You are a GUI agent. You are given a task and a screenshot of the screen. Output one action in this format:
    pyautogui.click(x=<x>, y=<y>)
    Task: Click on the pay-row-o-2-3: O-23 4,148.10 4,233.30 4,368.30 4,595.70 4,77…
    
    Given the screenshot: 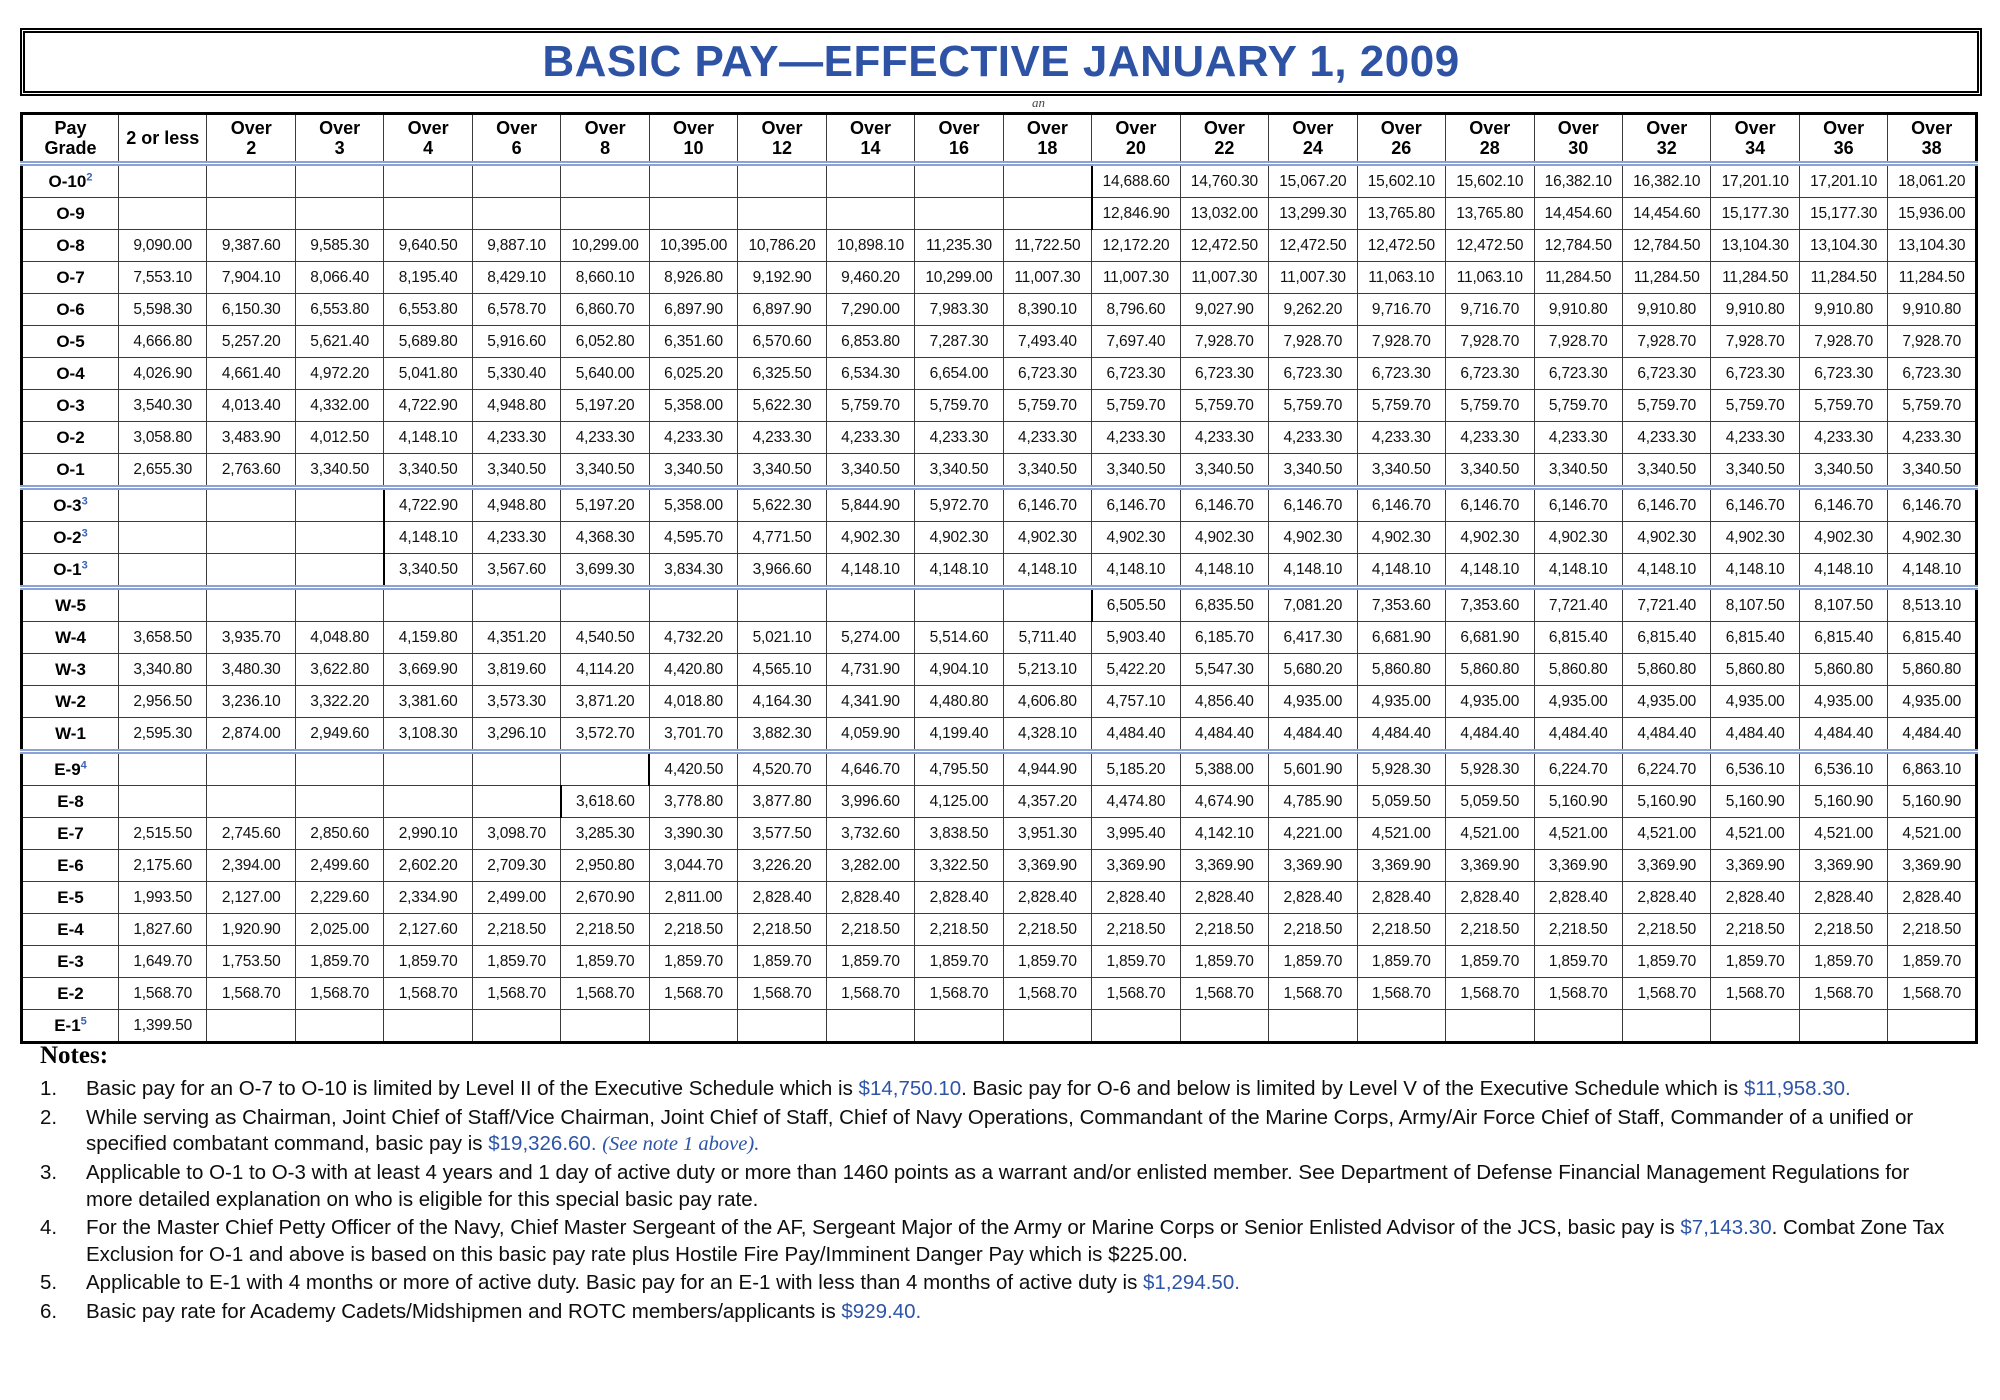 What is the action you would take?
    pyautogui.click(x=999, y=537)
    